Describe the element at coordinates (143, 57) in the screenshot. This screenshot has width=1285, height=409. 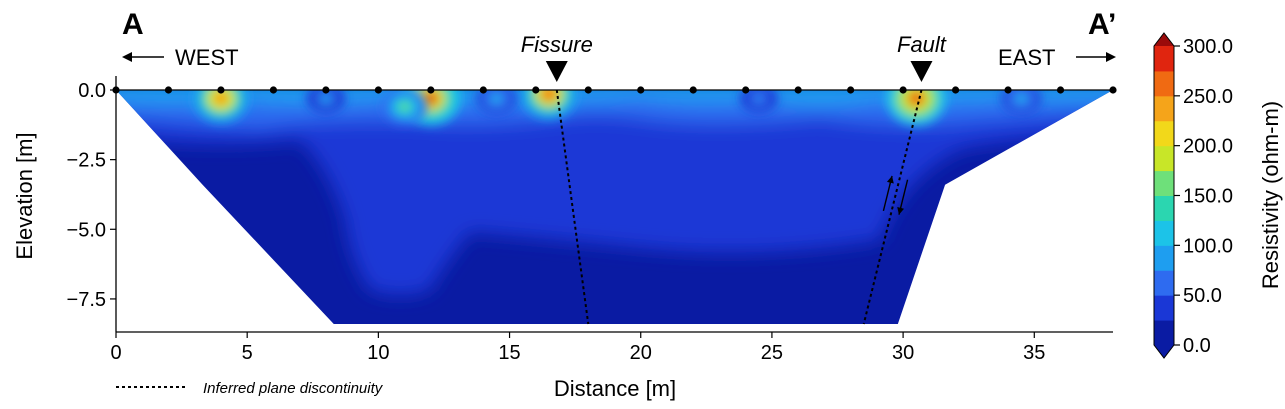
I see `west-arrow-icon` at that location.